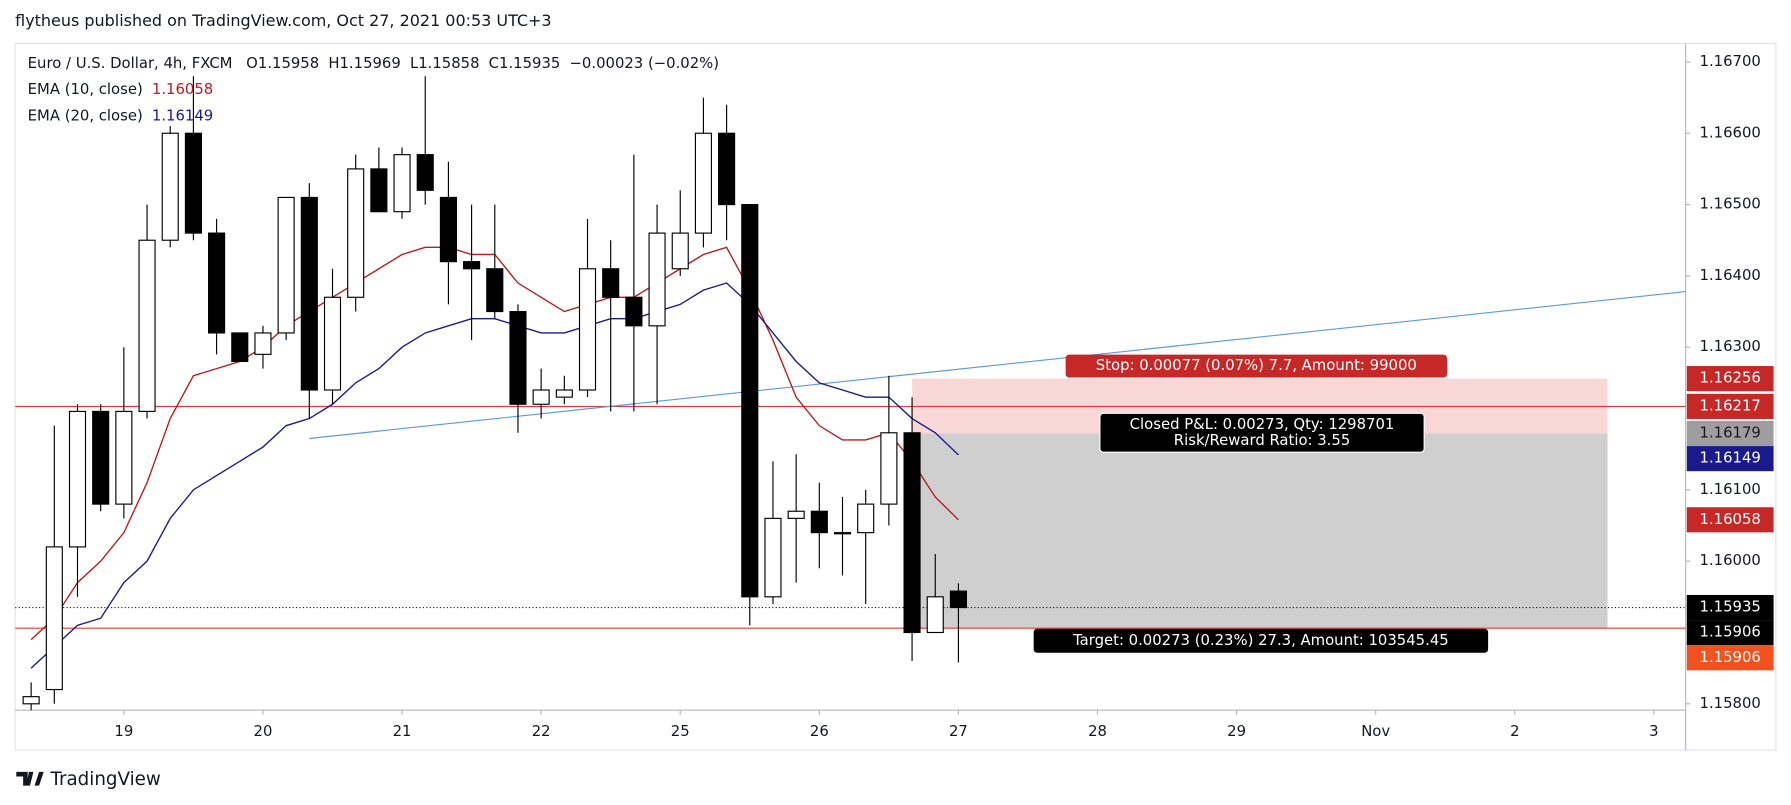  I want to click on x-tick-label: 26, so click(819, 731).